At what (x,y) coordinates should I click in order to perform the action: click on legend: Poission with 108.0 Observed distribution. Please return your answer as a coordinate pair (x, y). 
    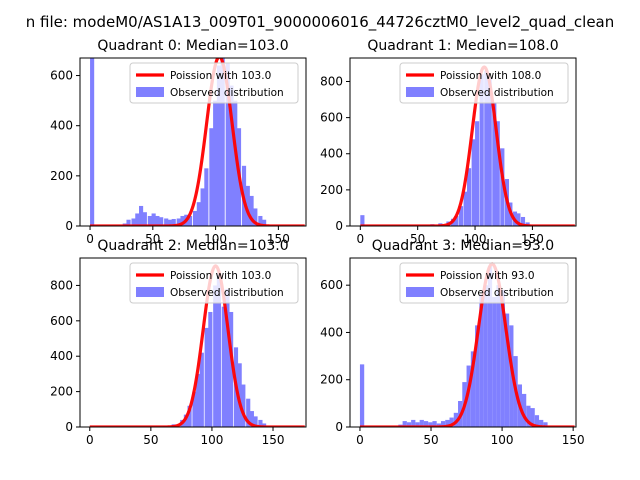
    Looking at the image, I should click on (484, 83).